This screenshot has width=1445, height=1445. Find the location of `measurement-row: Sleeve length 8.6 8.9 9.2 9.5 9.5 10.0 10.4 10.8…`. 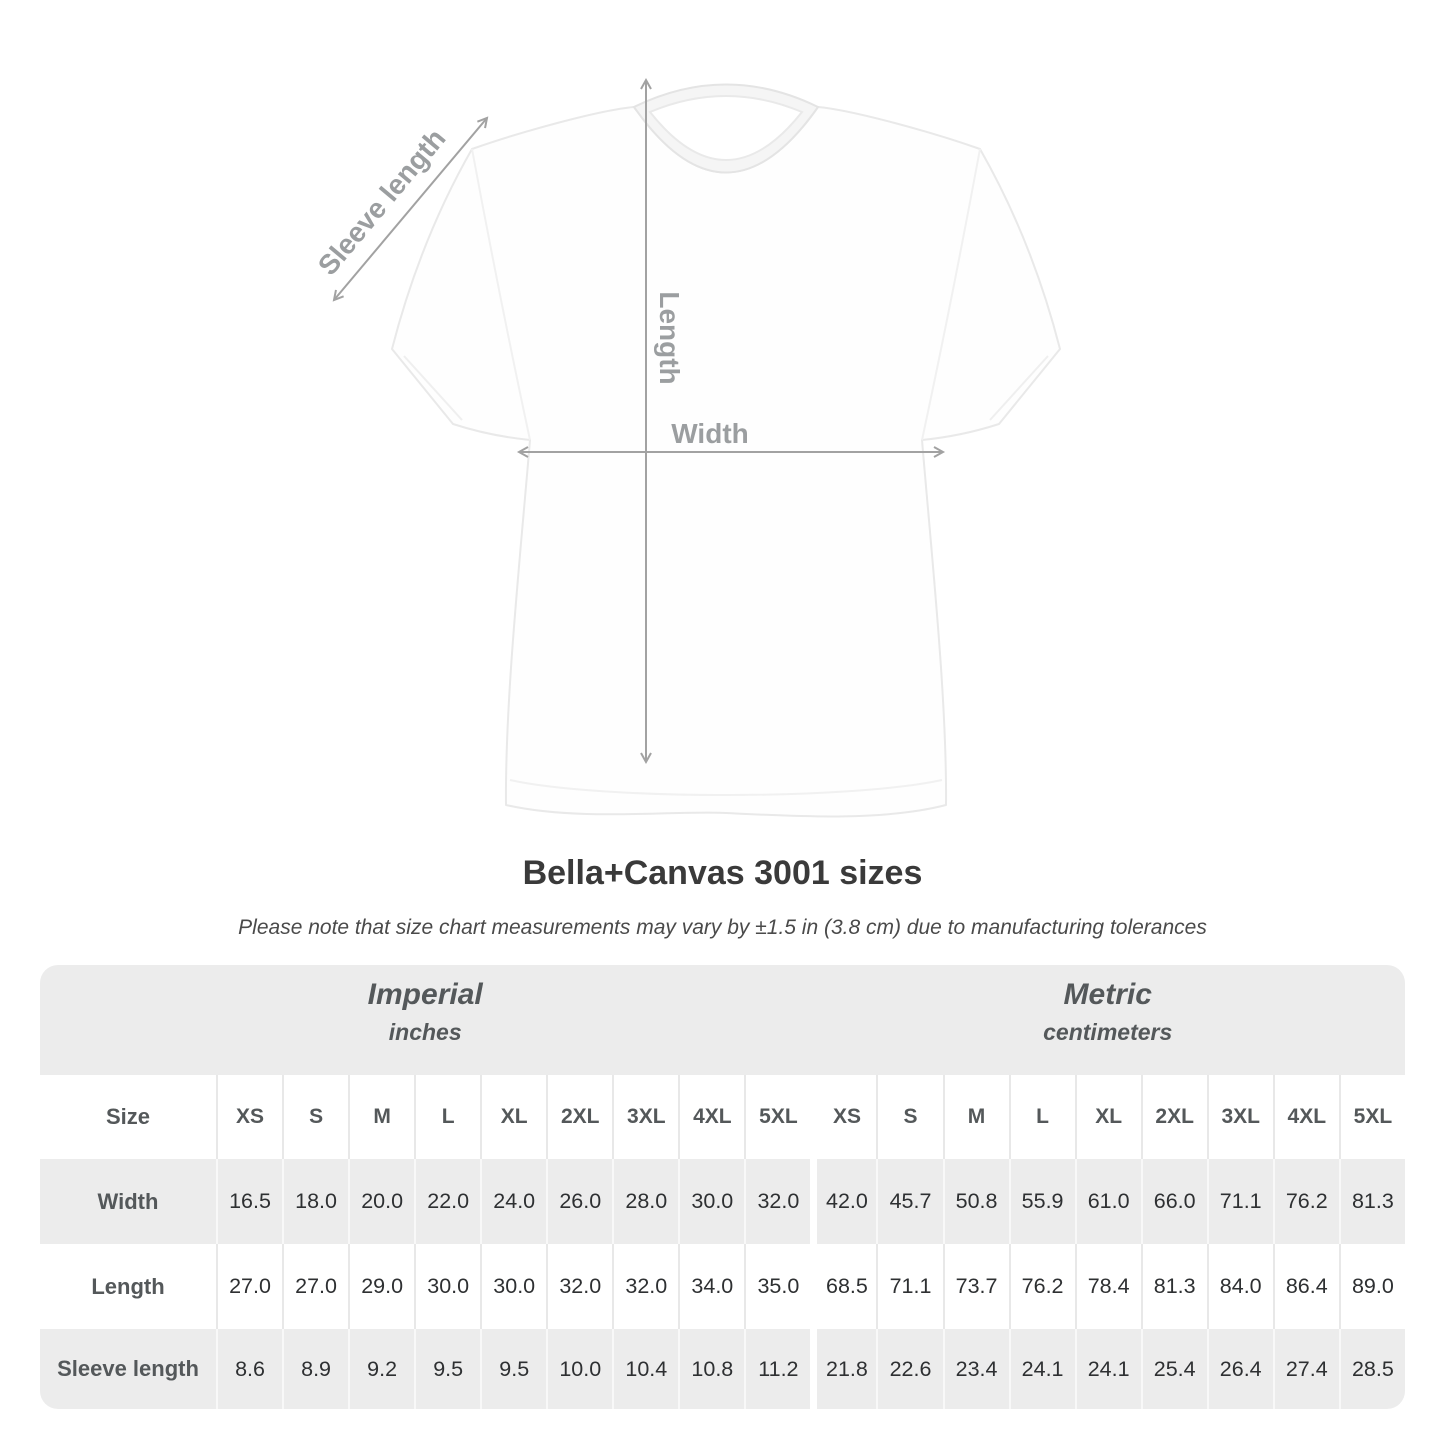

measurement-row: Sleeve length 8.6 8.9 9.2 9.5 9.5 10.0 10.4 10.8… is located at coordinates (722, 1369).